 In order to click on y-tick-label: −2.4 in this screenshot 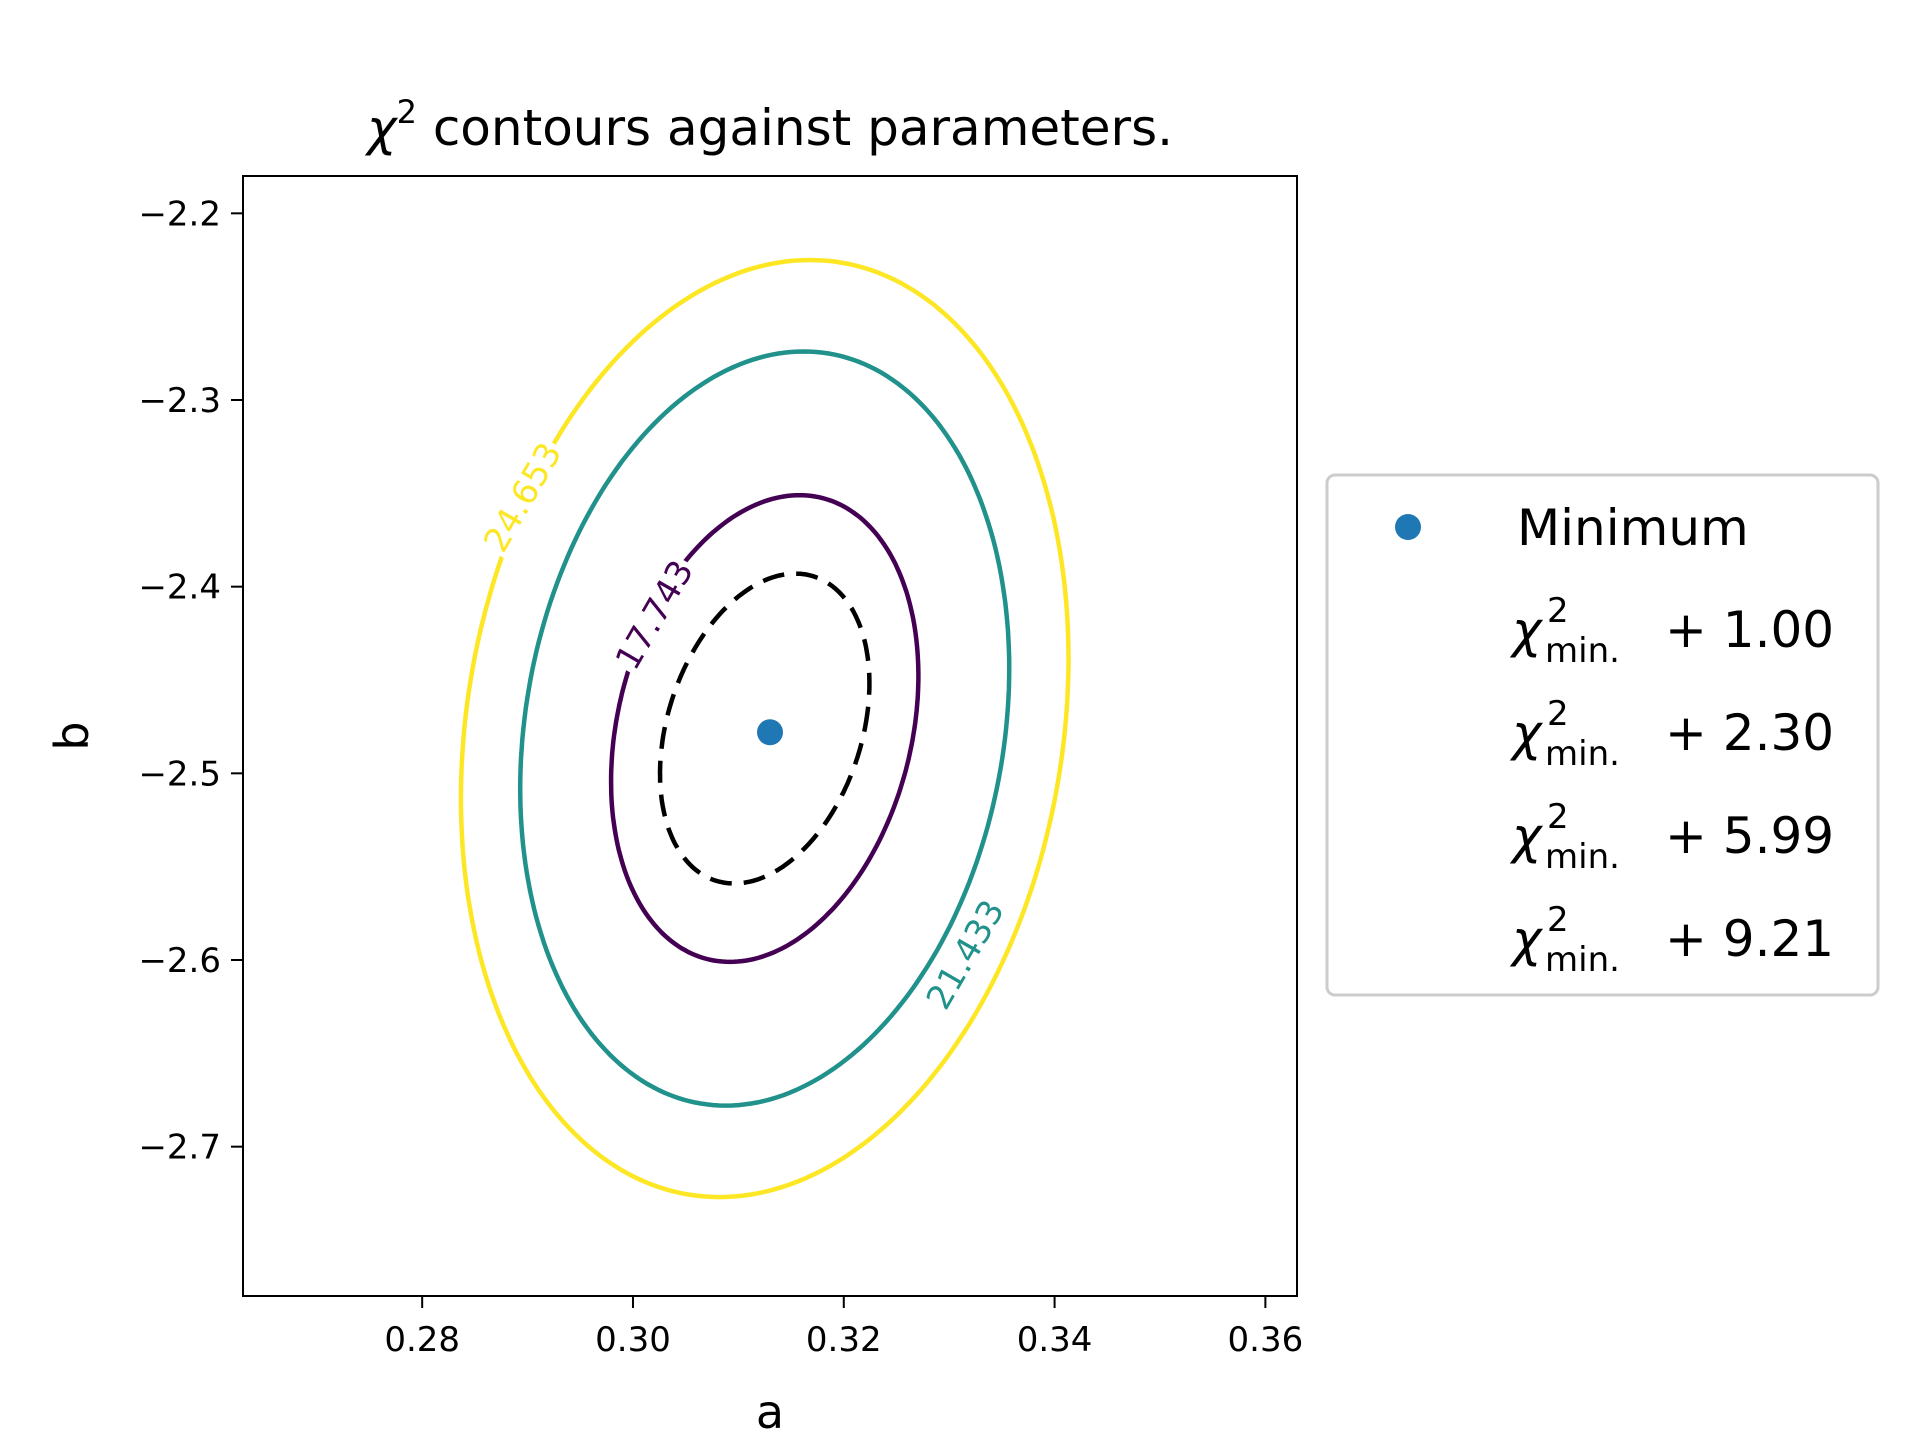, I will do `click(179, 588)`.